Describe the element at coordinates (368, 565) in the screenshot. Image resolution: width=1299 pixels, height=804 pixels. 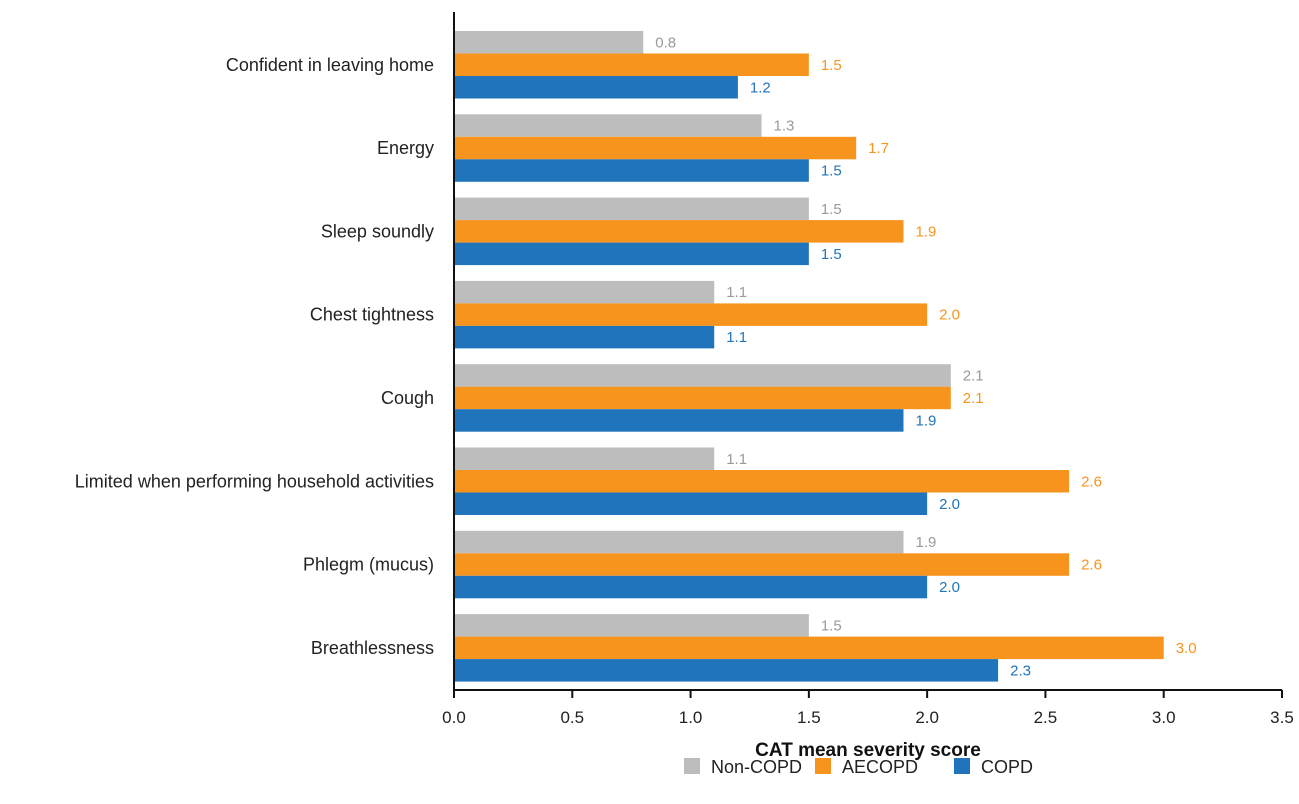
I see `category-label: Phlegm (mucus)` at that location.